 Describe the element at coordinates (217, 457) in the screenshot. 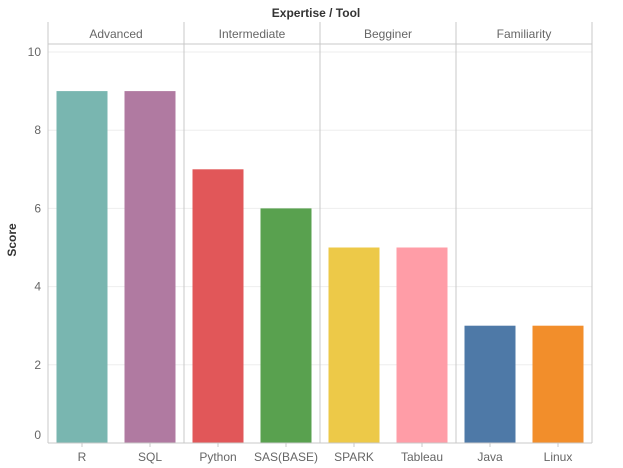

I see `x-tick-label: Python` at that location.